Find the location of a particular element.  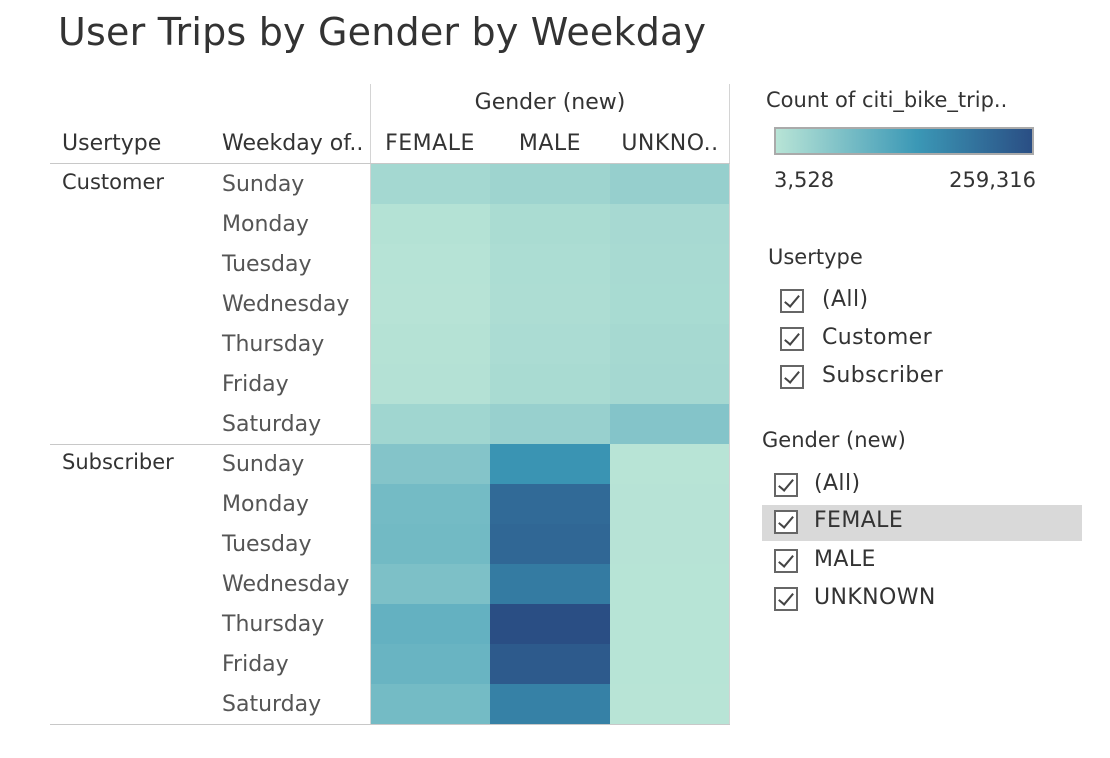

header-bottom-rule is located at coordinates (210, 163).